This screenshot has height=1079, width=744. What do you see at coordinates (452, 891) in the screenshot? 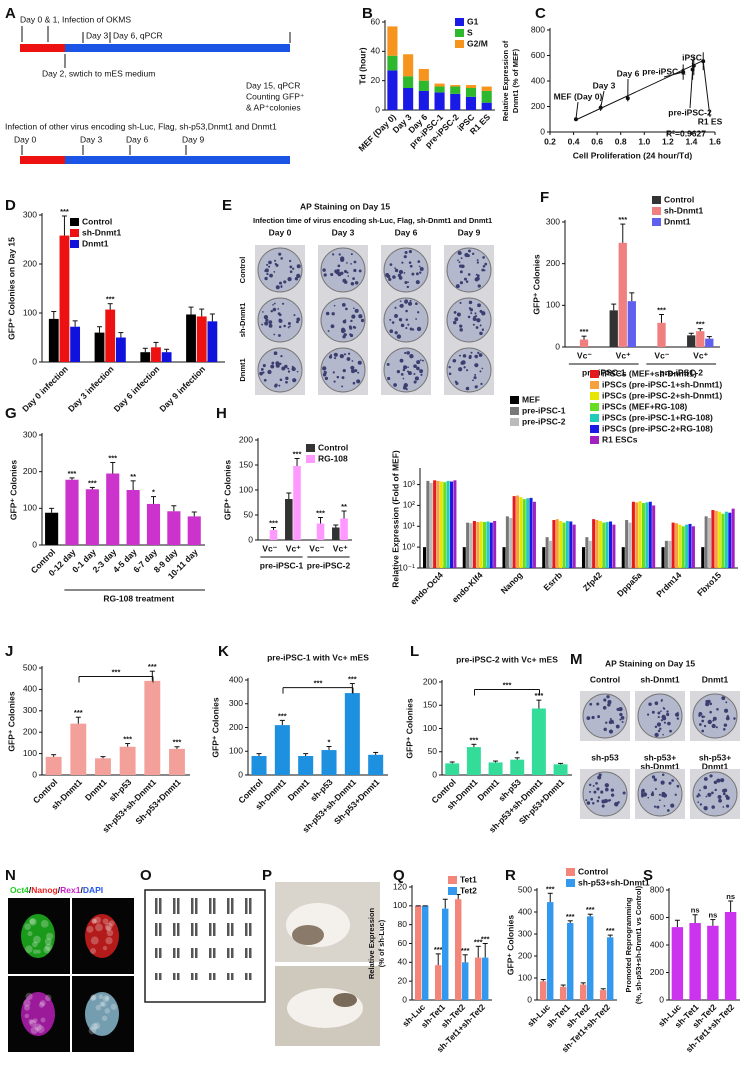
I see `legend-swatch` at bounding box center [452, 891].